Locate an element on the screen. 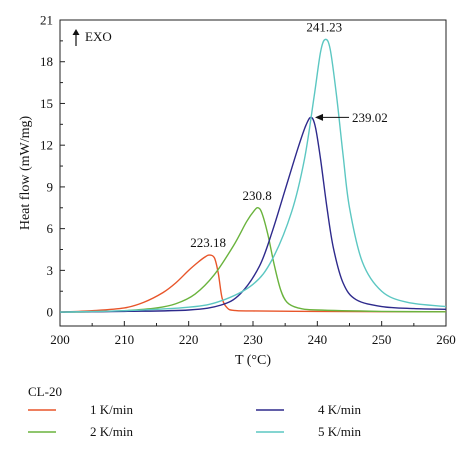 Image resolution: width=474 pixels, height=458 pixels. y-tick-label: 21 is located at coordinates (46, 20).